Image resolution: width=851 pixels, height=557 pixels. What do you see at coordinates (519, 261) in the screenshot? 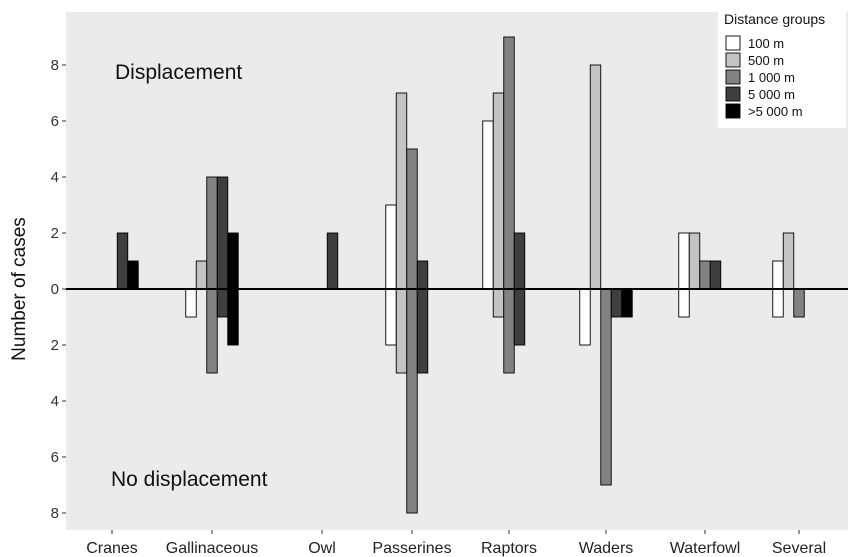
I see `bar-raptors-5000m-displacement` at bounding box center [519, 261].